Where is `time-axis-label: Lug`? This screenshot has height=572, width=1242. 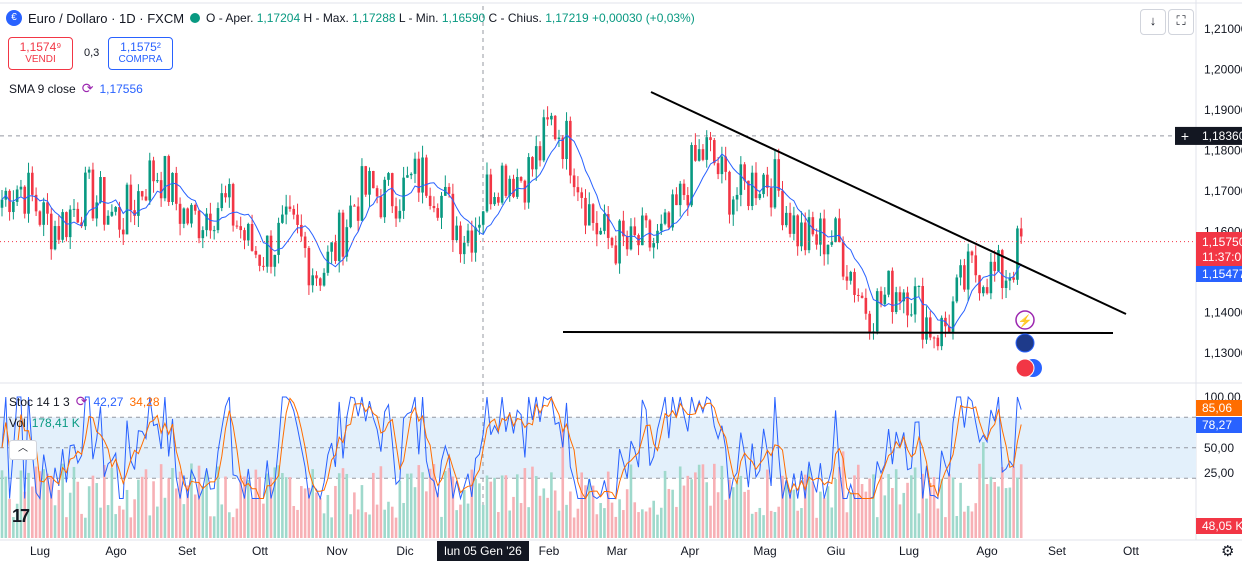
time-axis-label: Lug is located at coordinates (909, 551).